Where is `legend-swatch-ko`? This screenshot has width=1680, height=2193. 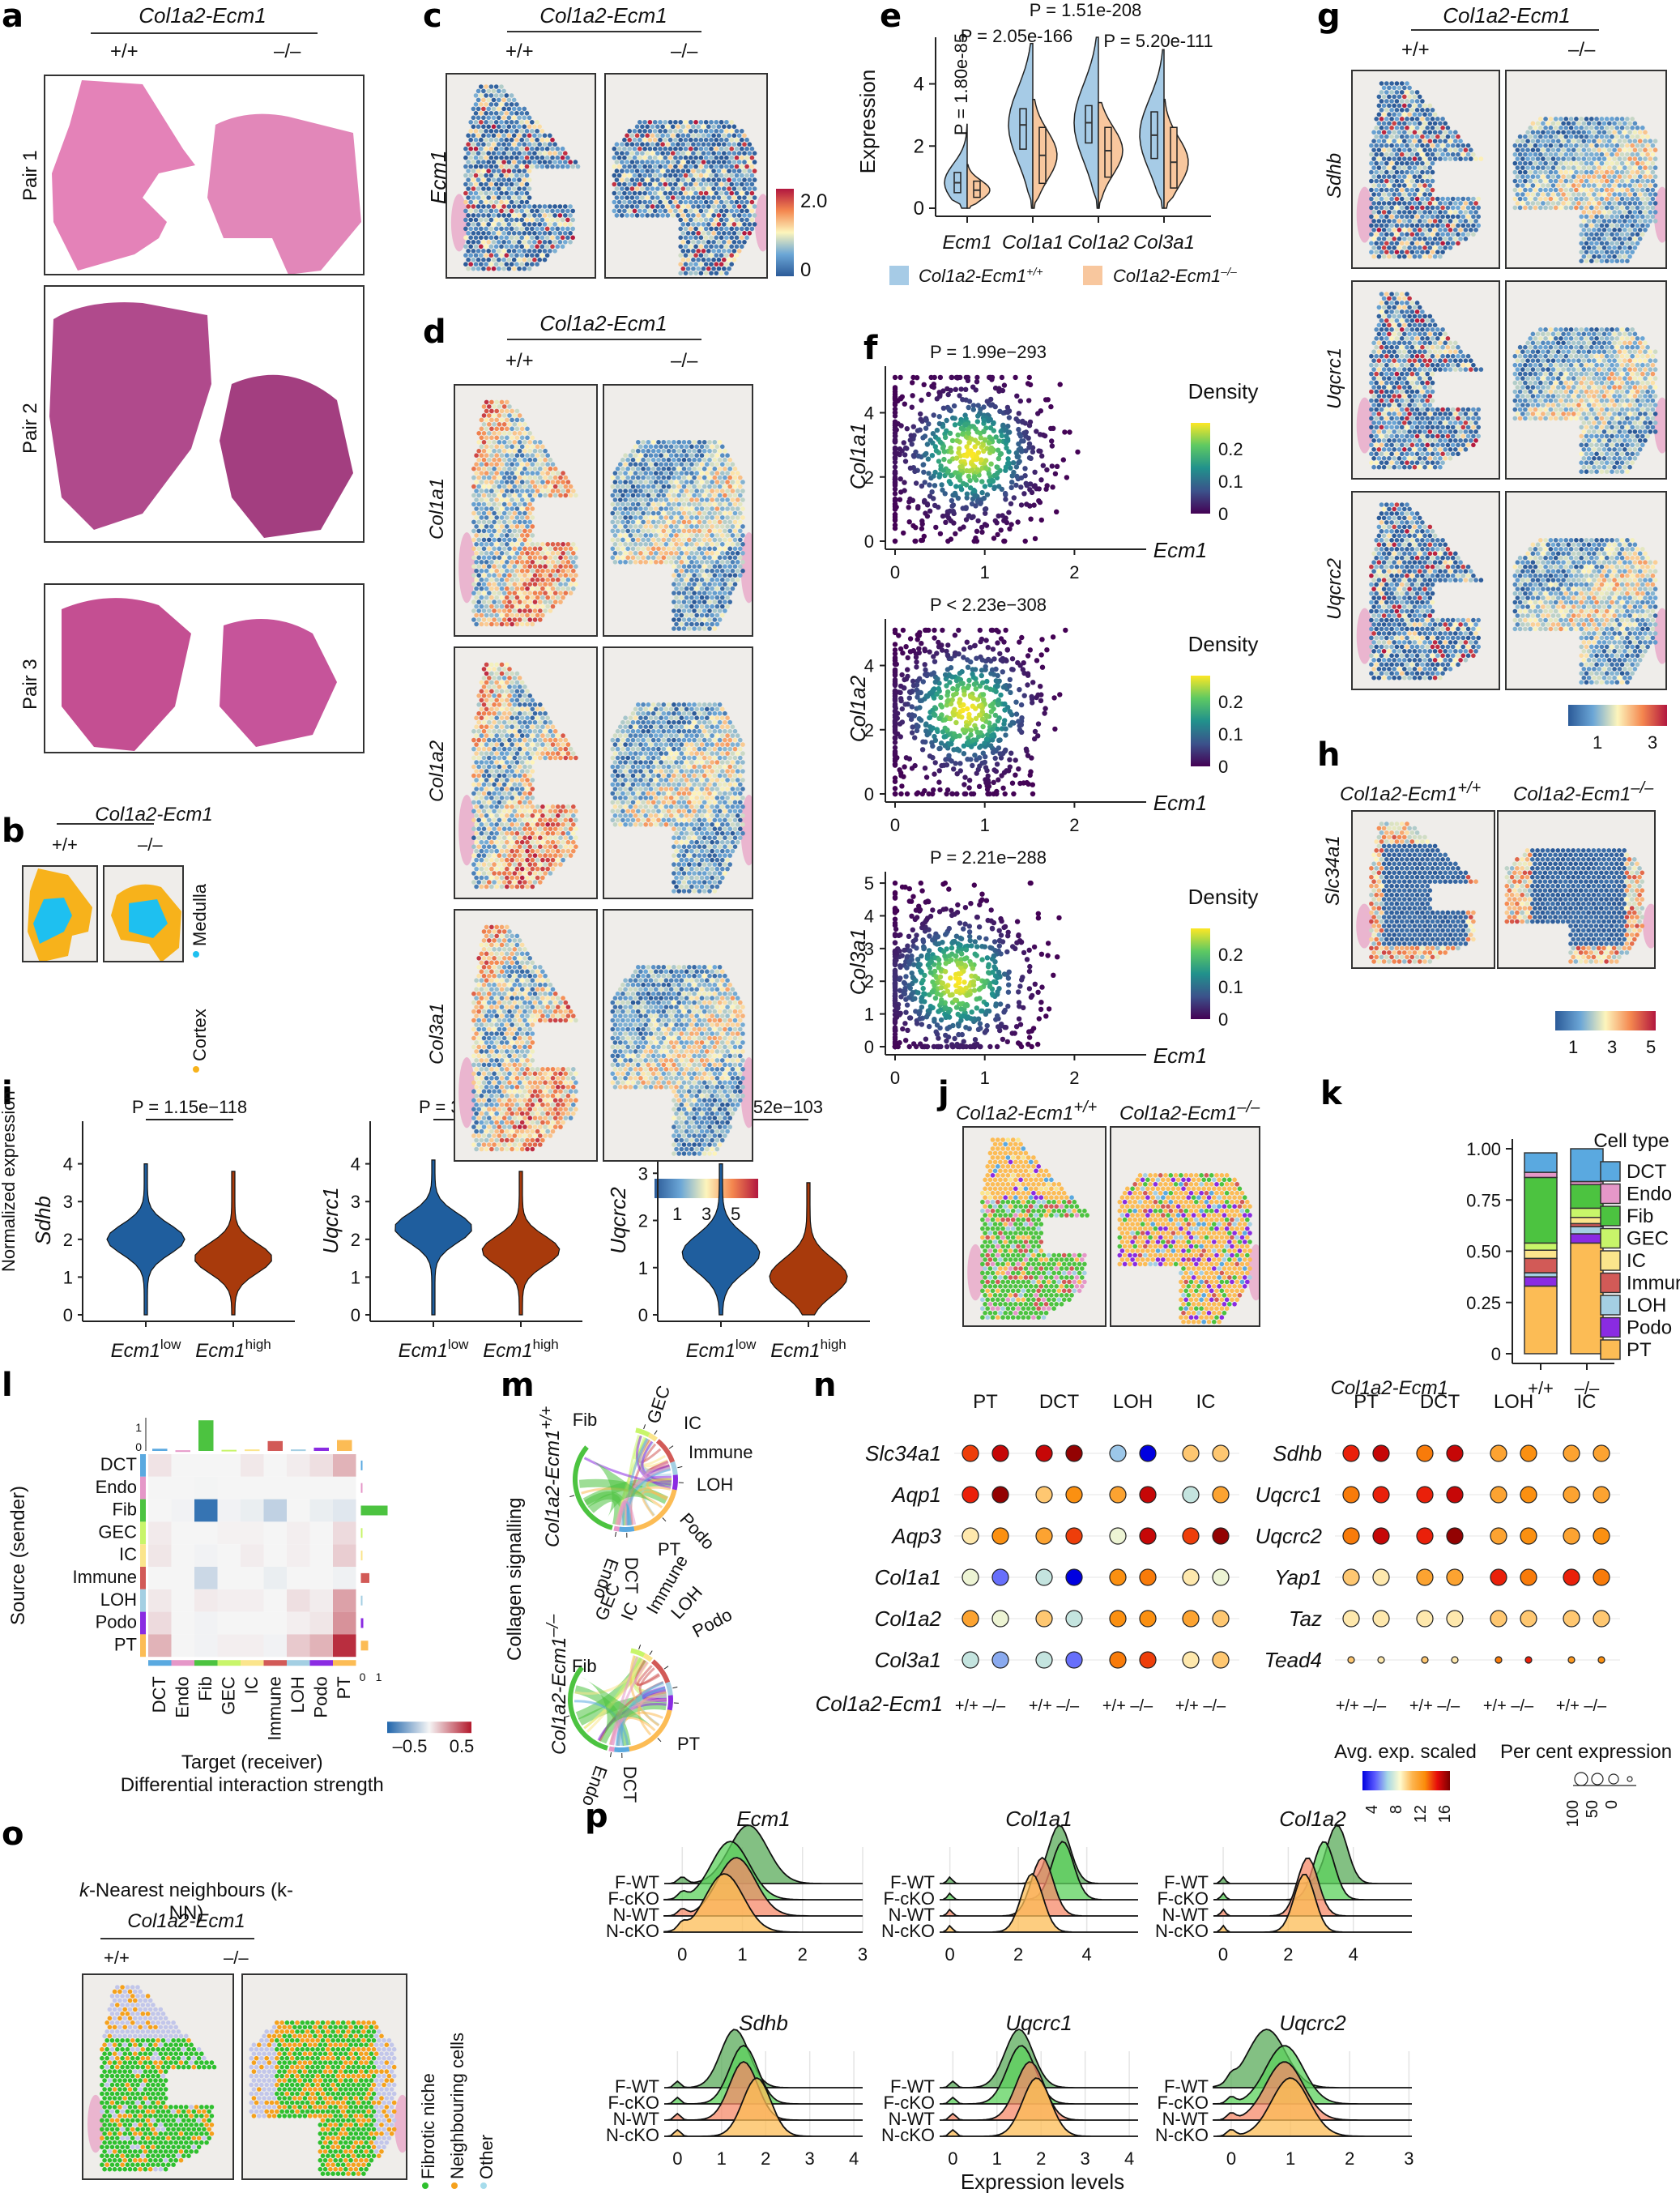 legend-swatch-ko is located at coordinates (1092, 275).